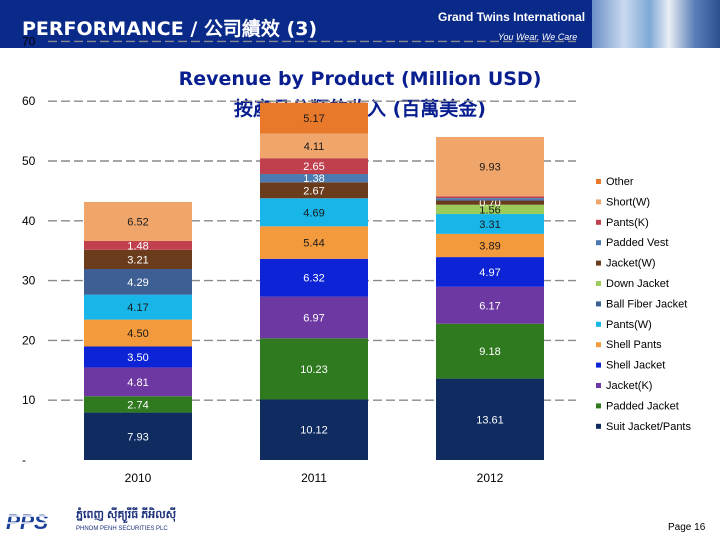 The height and width of the screenshot is (540, 720). I want to click on data-label: 1.48, so click(137, 246).